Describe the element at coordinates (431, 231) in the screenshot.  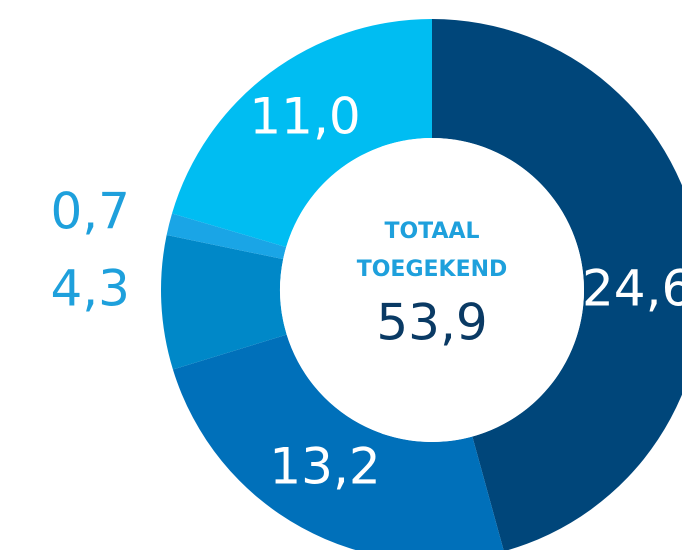
I see `center-title: TOTAAL` at that location.